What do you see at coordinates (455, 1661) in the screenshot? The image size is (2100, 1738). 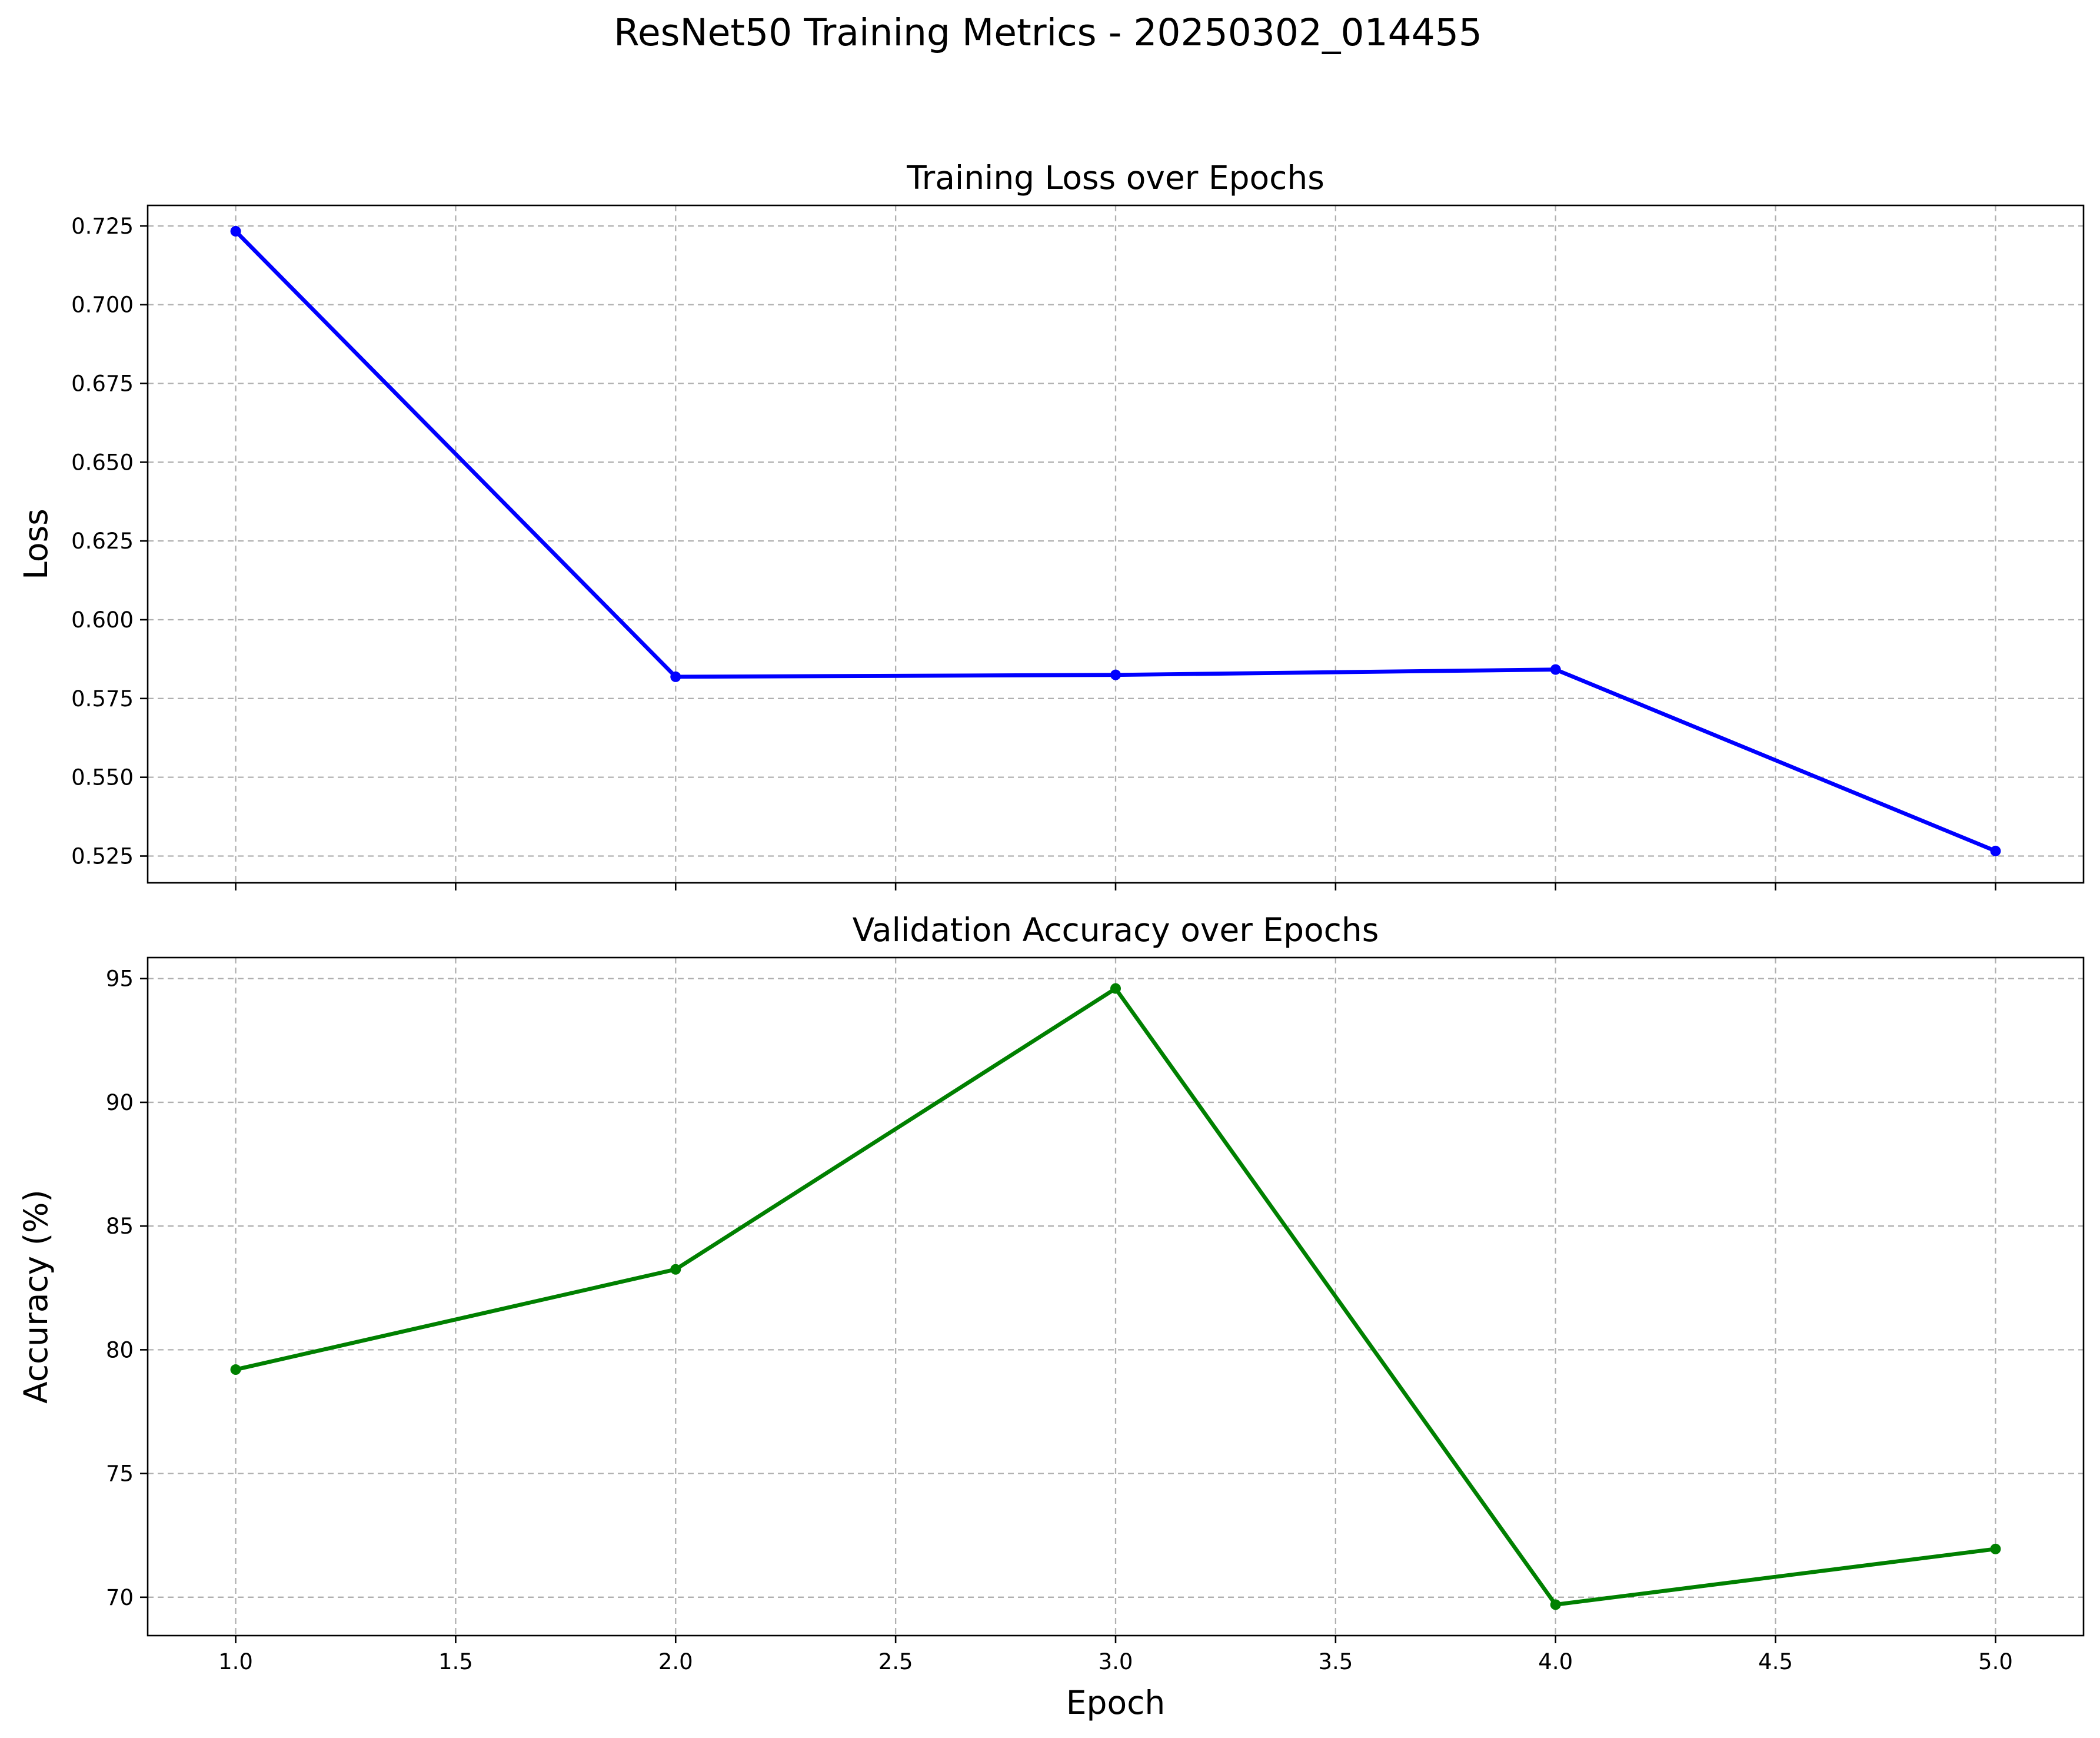 I see `x-tick-label: 1.5` at bounding box center [455, 1661].